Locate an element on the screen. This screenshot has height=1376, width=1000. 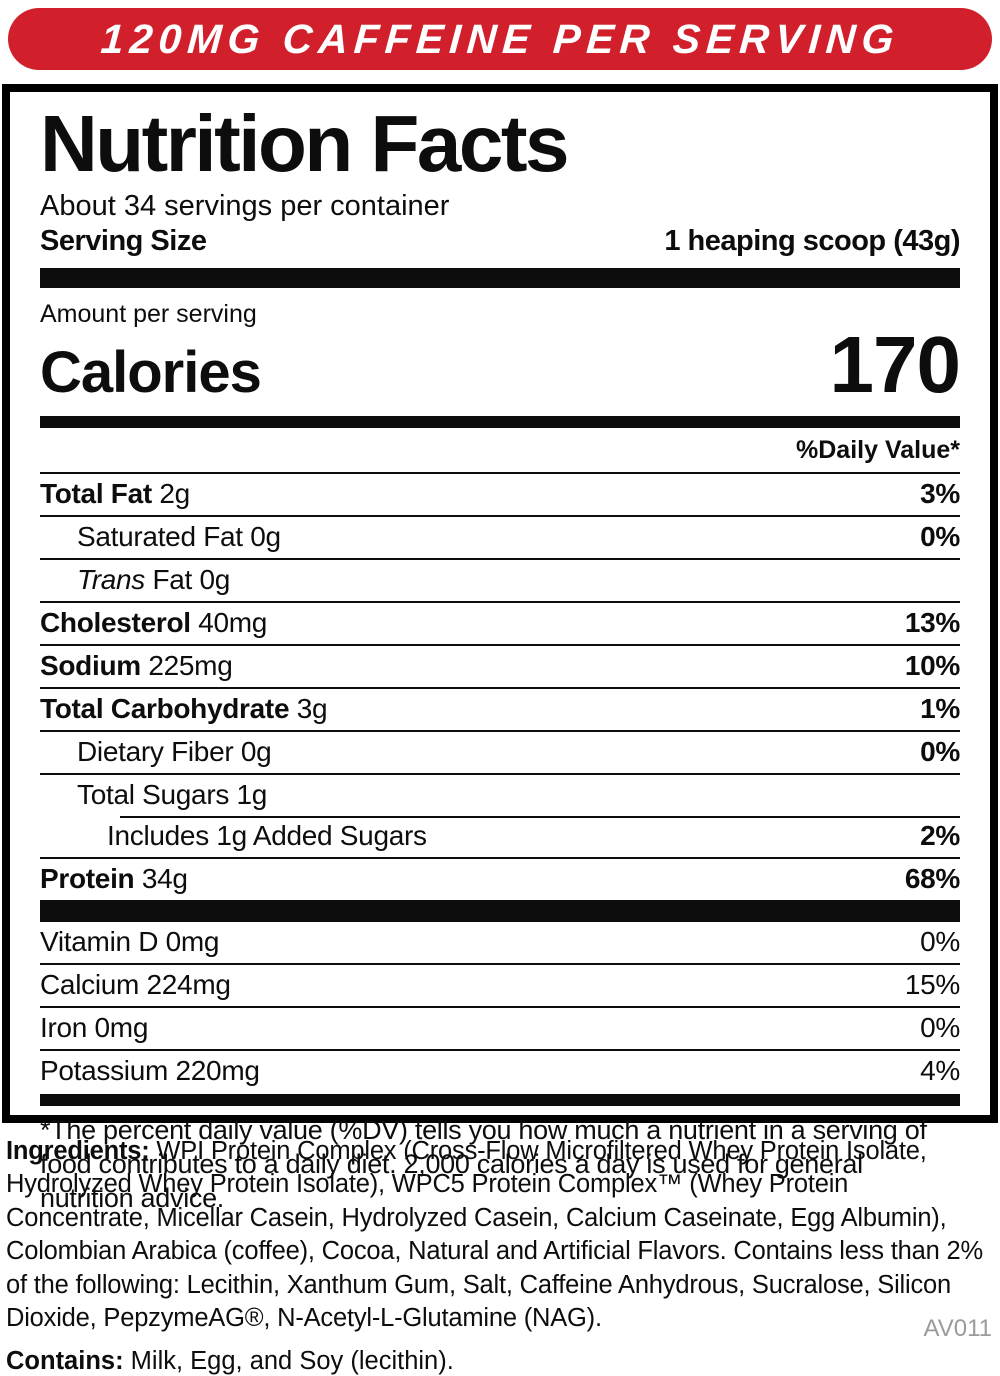
allergen-contains-text: Contains: Milk, Egg, and Soy (lecithin). is located at coordinates (501, 1361).